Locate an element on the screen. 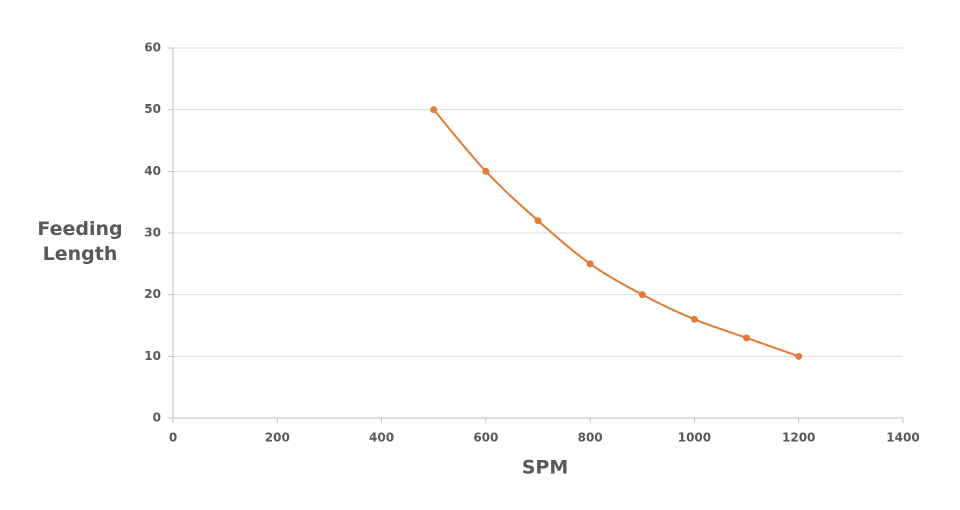  y-tick-label: 10 is located at coordinates (152, 356).